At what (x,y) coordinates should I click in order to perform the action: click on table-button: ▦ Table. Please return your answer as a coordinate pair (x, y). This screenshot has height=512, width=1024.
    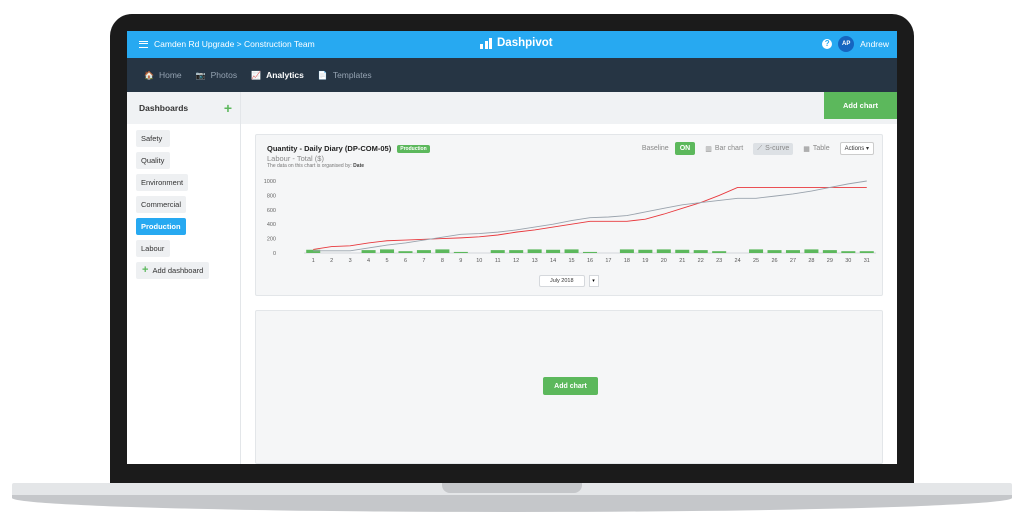
    Looking at the image, I should click on (816, 149).